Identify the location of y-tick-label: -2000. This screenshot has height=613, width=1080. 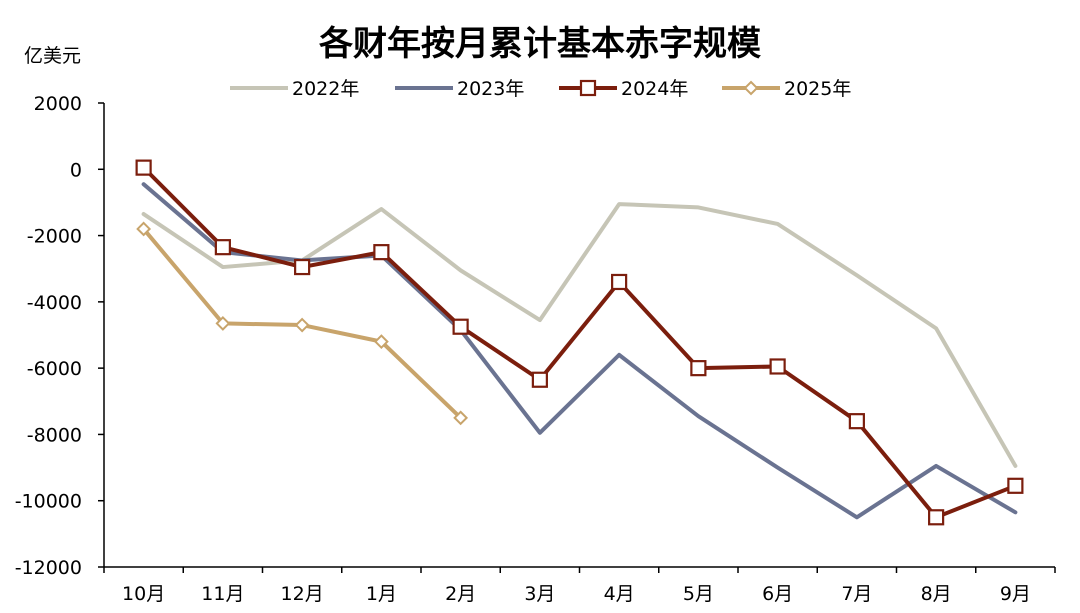
(54, 237).